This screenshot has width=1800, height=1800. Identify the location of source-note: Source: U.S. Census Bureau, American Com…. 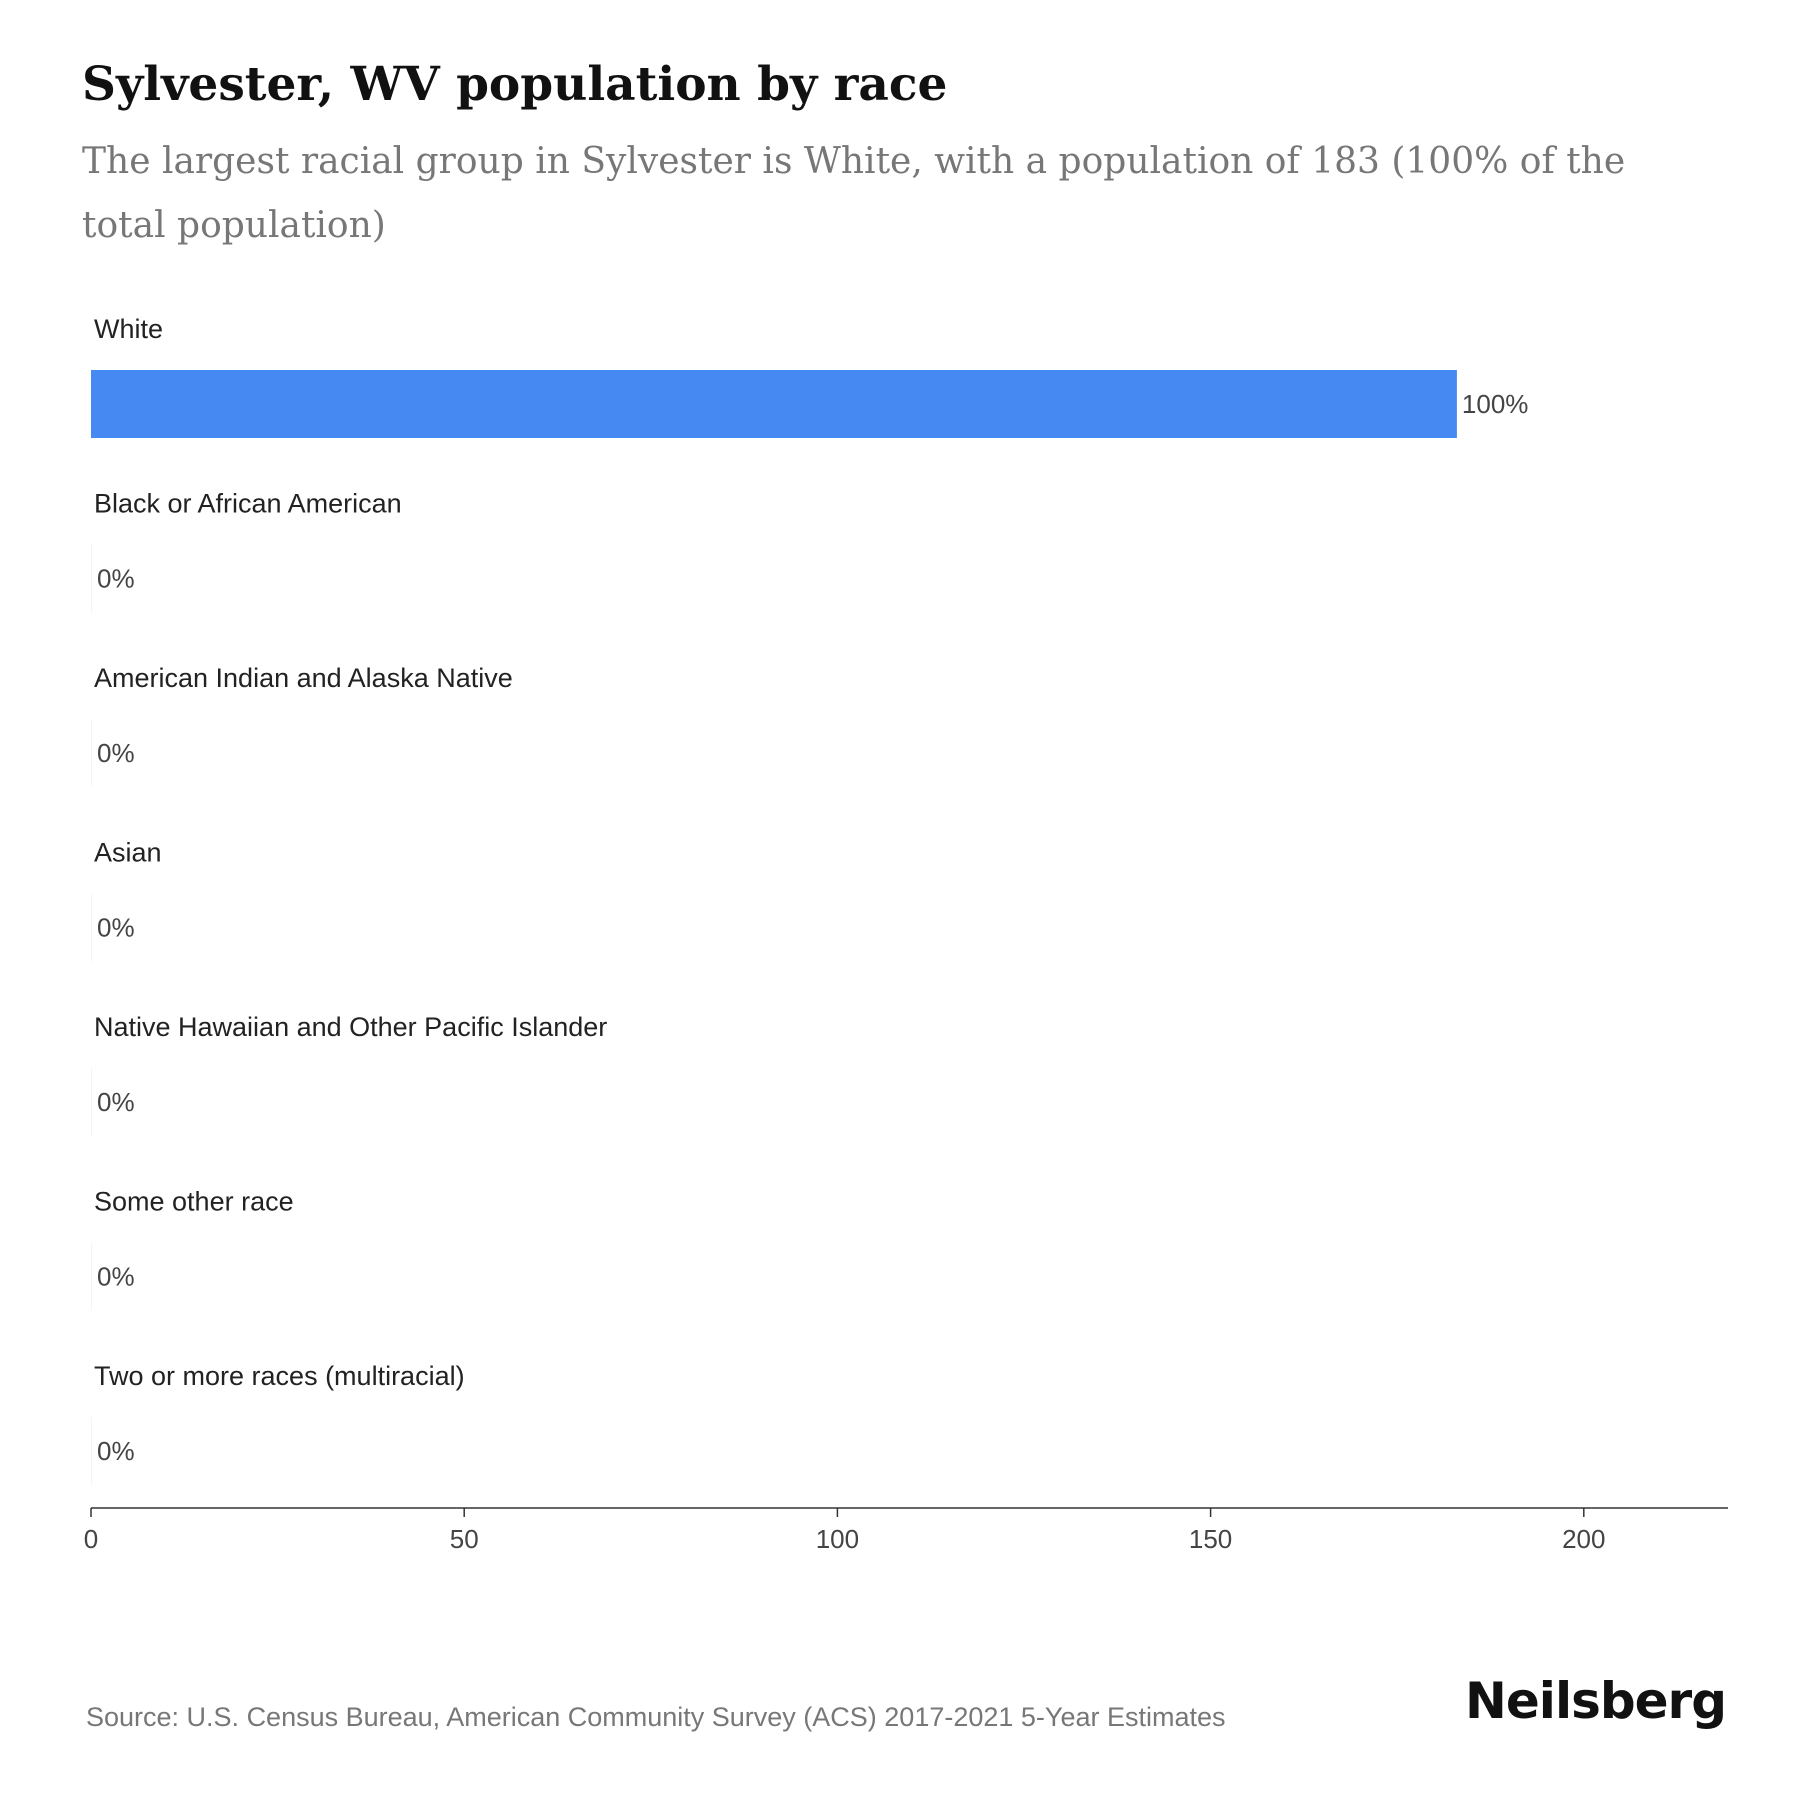
(656, 1717).